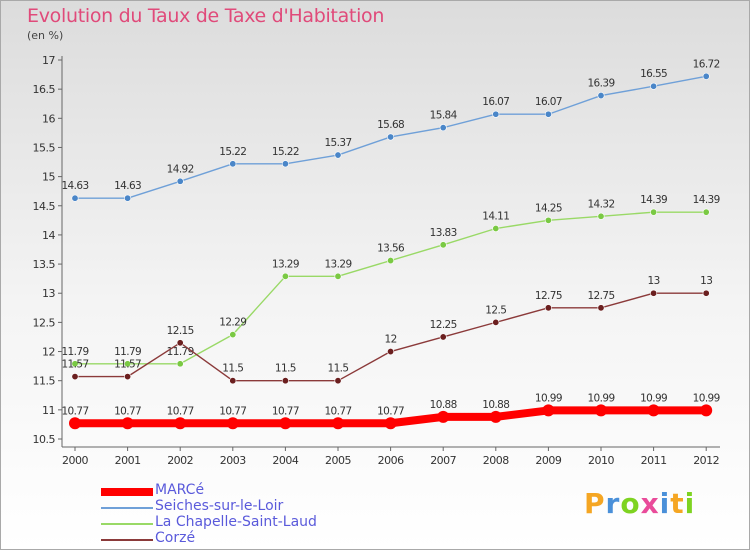  Describe the element at coordinates (75, 460) in the screenshot. I see `x-tick-label: 2000` at that location.